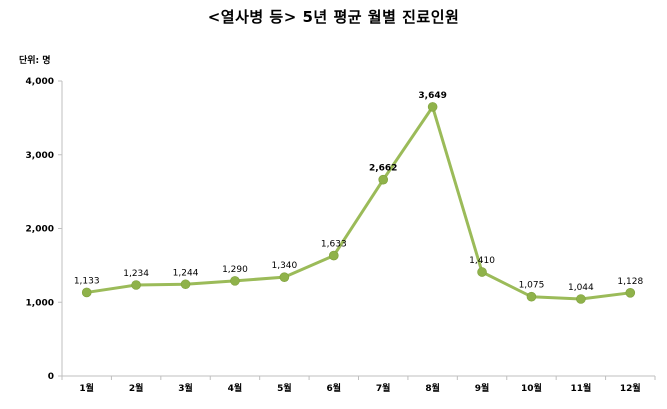 The width and height of the screenshot is (667, 409). Describe the element at coordinates (432, 96) in the screenshot. I see `data-label: 3,649` at that location.